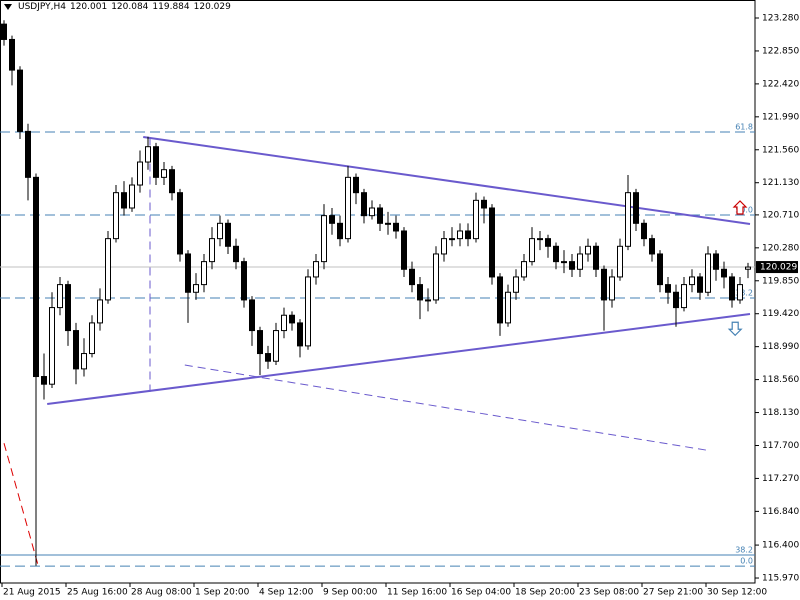 The image size is (800, 600). I want to click on y-tick-label: 121.990, so click(780, 117).